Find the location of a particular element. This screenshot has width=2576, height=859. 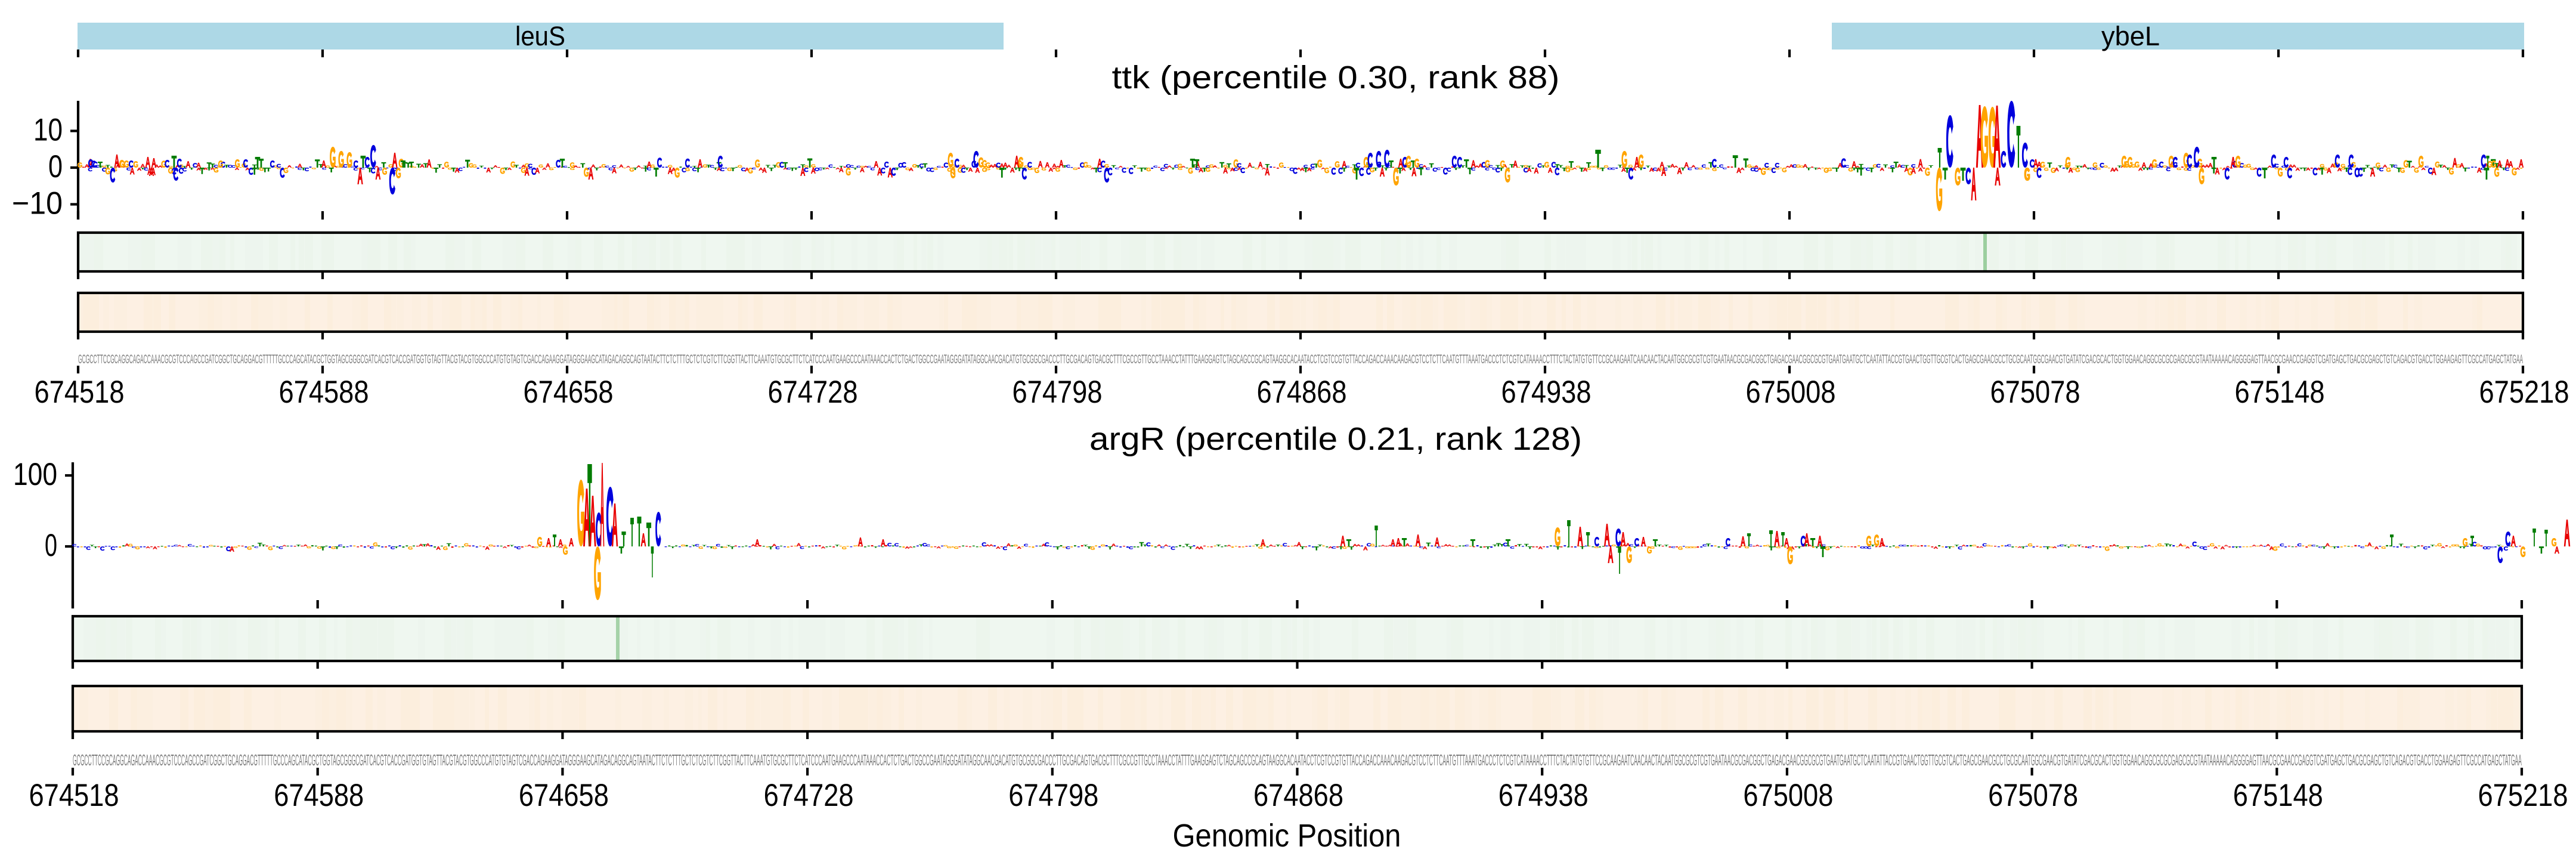

svg-text: leuS is located at coordinates (540, 36).